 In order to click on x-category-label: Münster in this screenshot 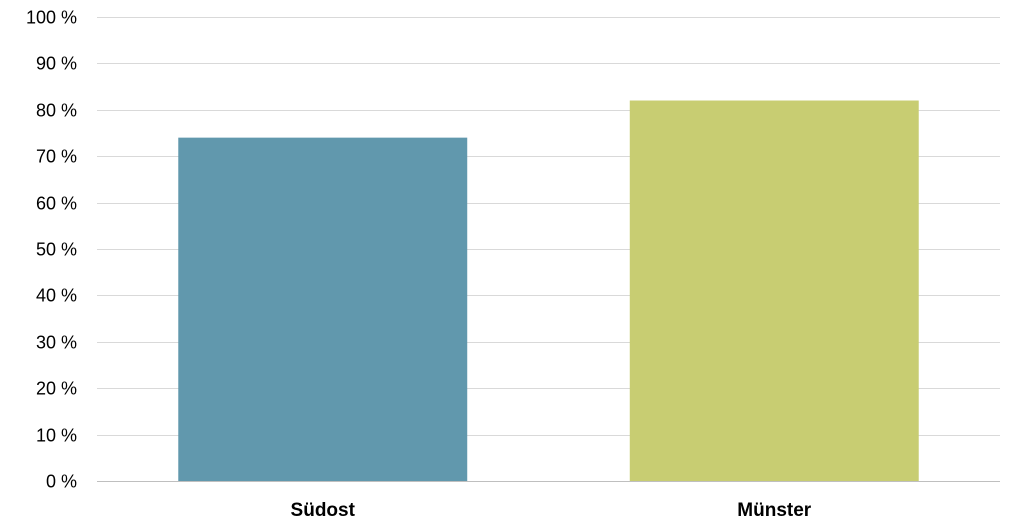, I will do `click(774, 510)`.